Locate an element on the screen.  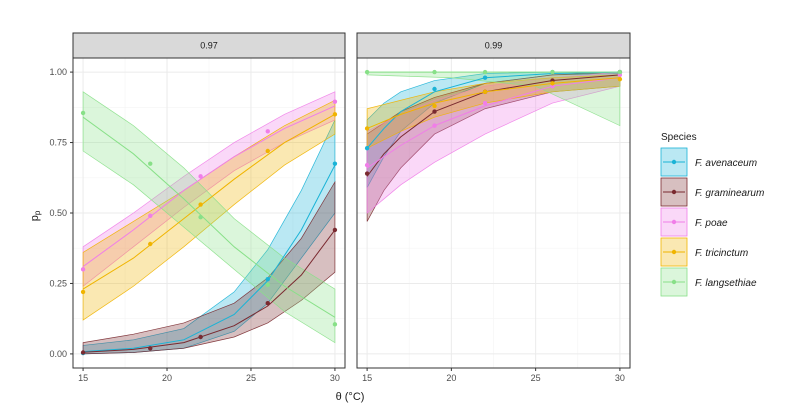
fit-line-avenaceum is located at coordinates (209, 258).